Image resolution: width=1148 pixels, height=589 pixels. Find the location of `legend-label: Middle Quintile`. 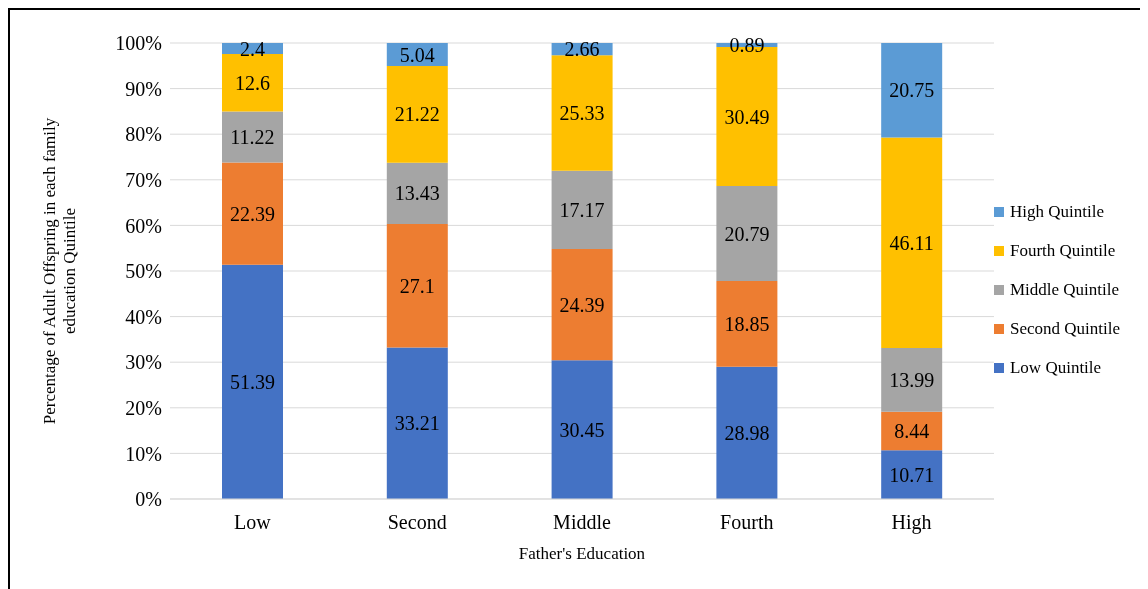

legend-label: Middle Quintile is located at coordinates (1064, 290).